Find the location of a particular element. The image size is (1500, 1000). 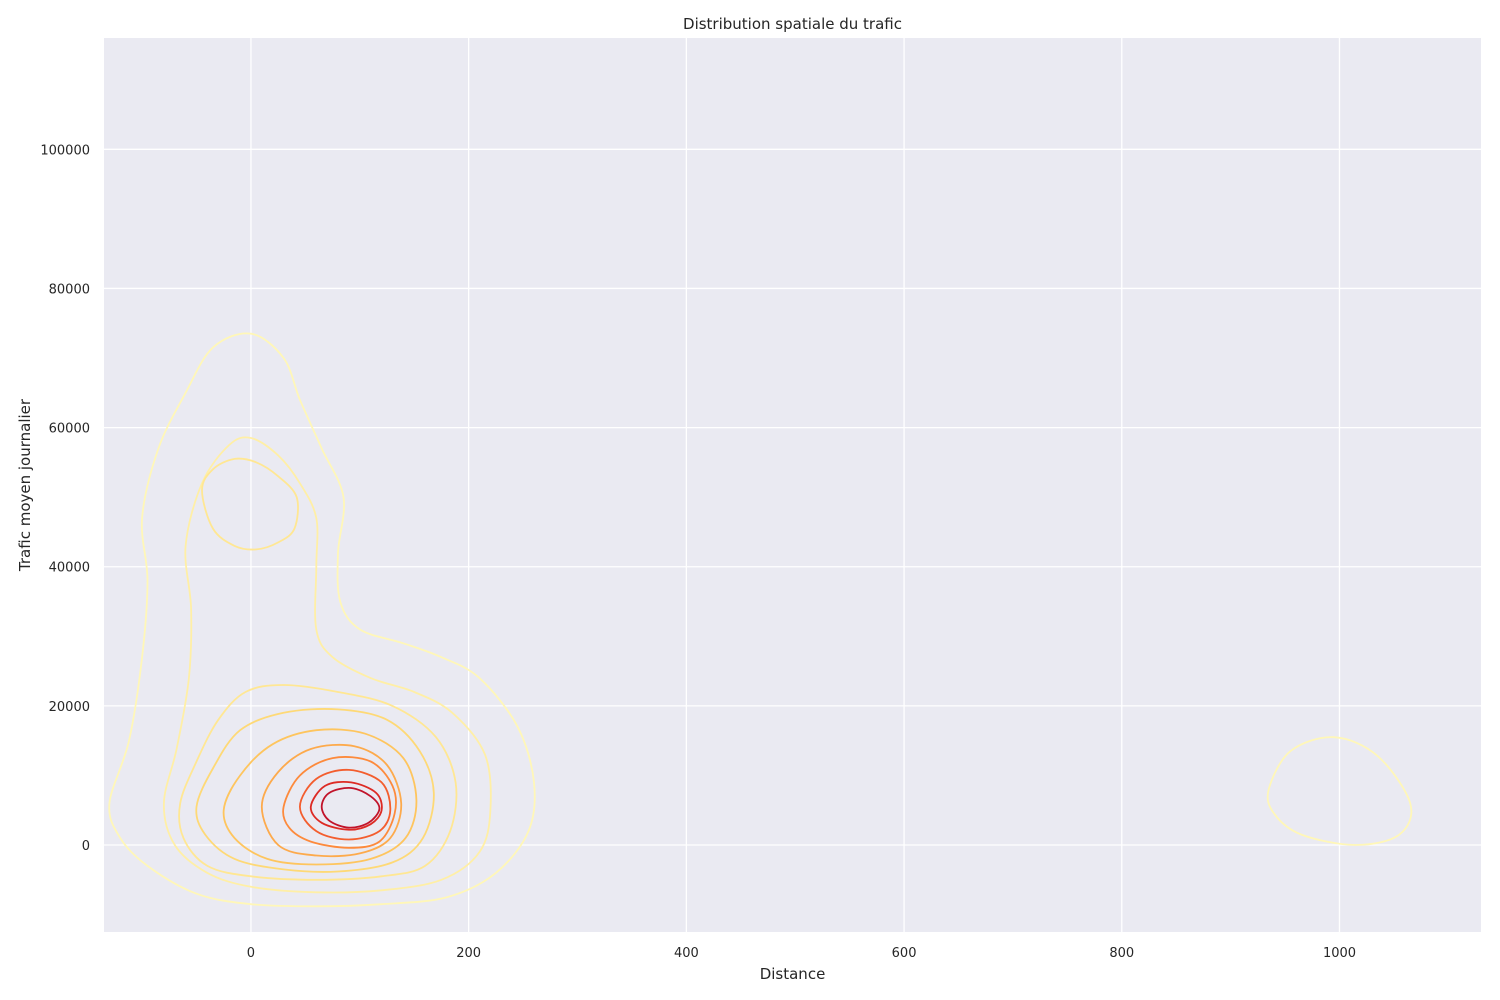

y-tick-label: 40000 is located at coordinates (69, 568).